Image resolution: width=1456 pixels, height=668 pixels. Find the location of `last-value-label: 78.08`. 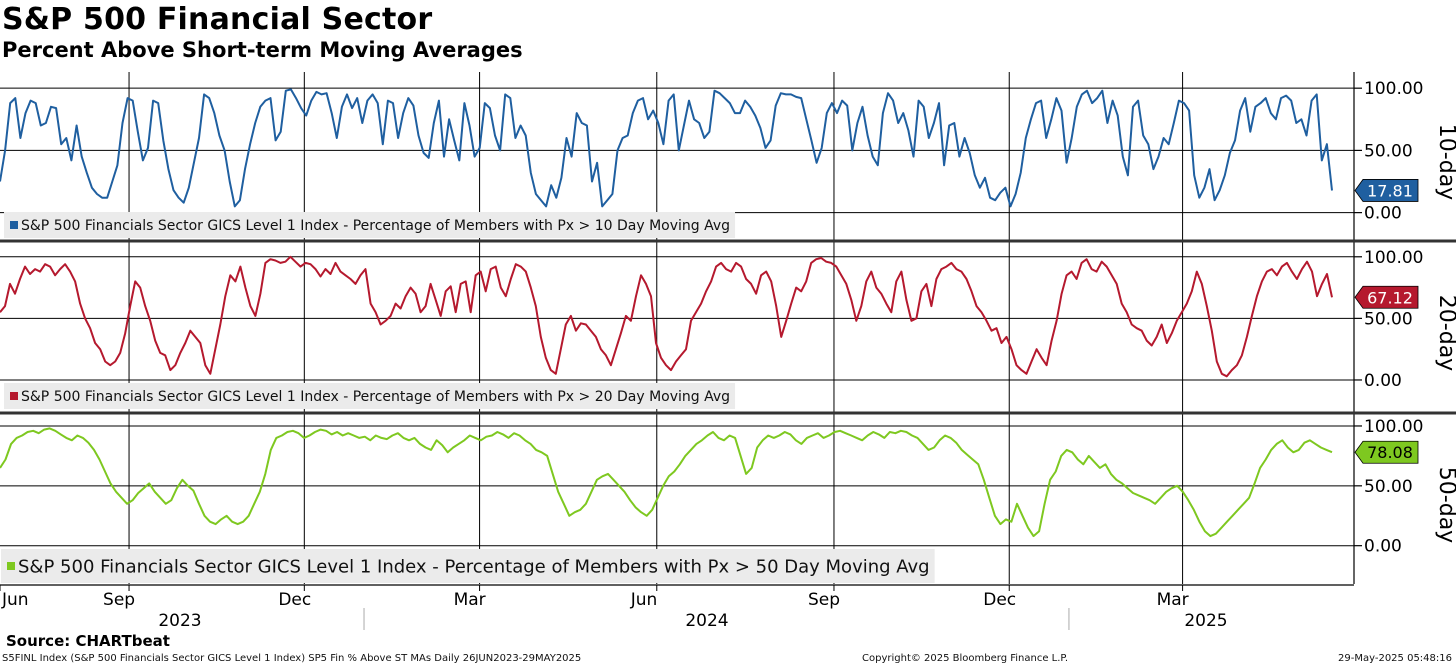

last-value-label: 78.08 is located at coordinates (1390, 452).